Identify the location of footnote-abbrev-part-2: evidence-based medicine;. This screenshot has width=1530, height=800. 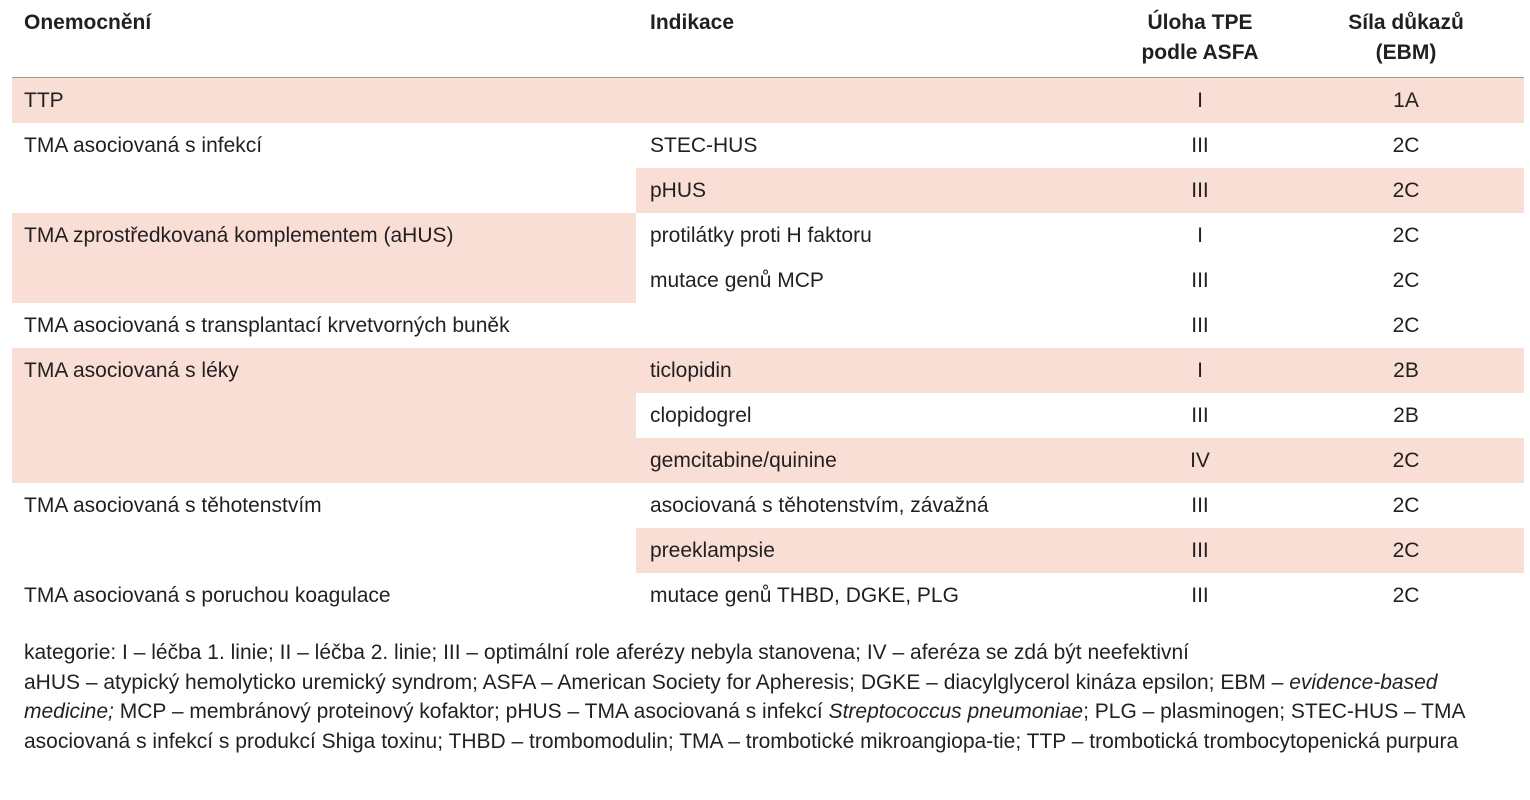
(731, 697).